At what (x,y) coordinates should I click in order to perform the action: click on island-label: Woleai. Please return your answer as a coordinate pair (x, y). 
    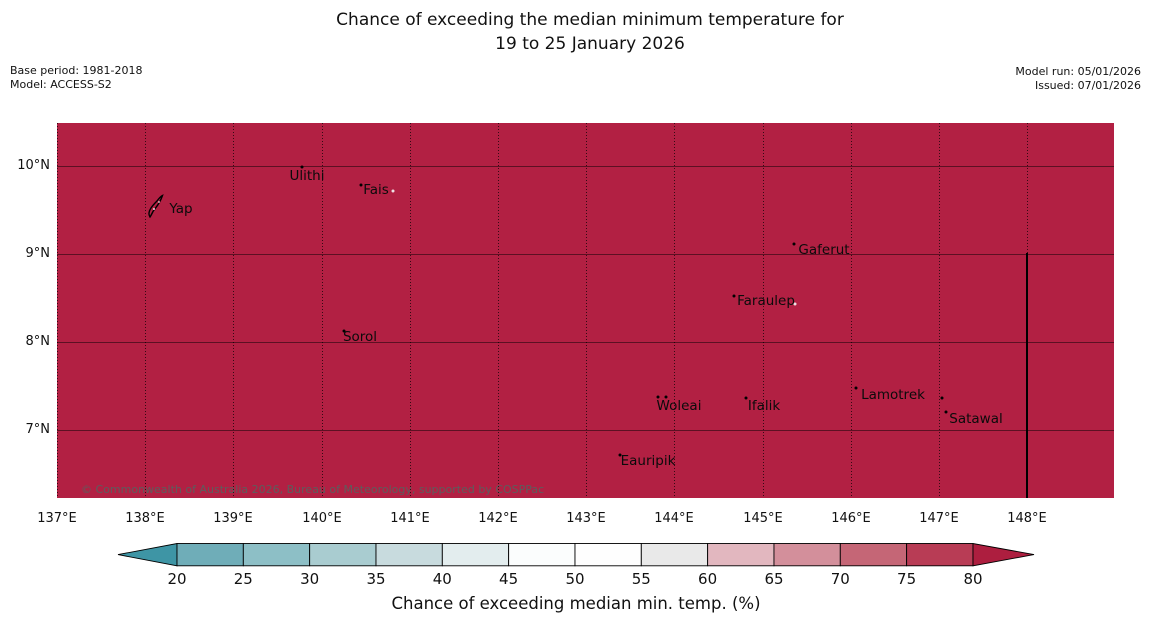
    Looking at the image, I should click on (679, 406).